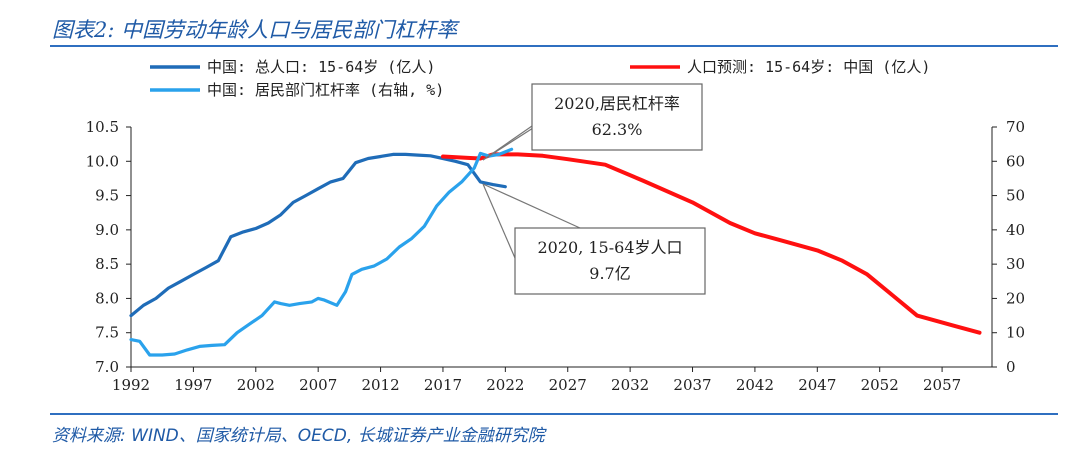 This screenshot has width=1080, height=453. I want to click on right-tick-label: 50, so click(1015, 196).